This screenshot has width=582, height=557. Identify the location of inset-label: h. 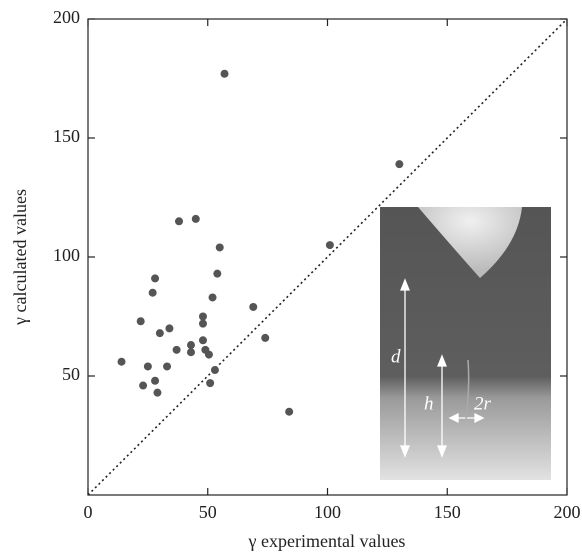
(429, 403).